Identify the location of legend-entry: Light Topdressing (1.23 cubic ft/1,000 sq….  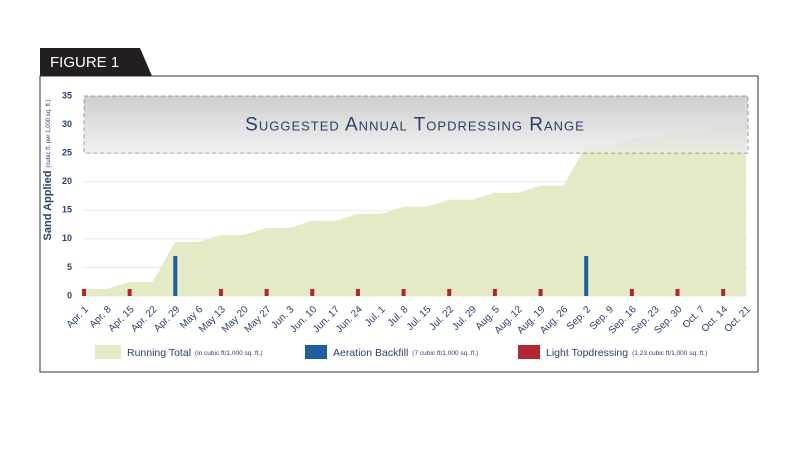
(626, 353).